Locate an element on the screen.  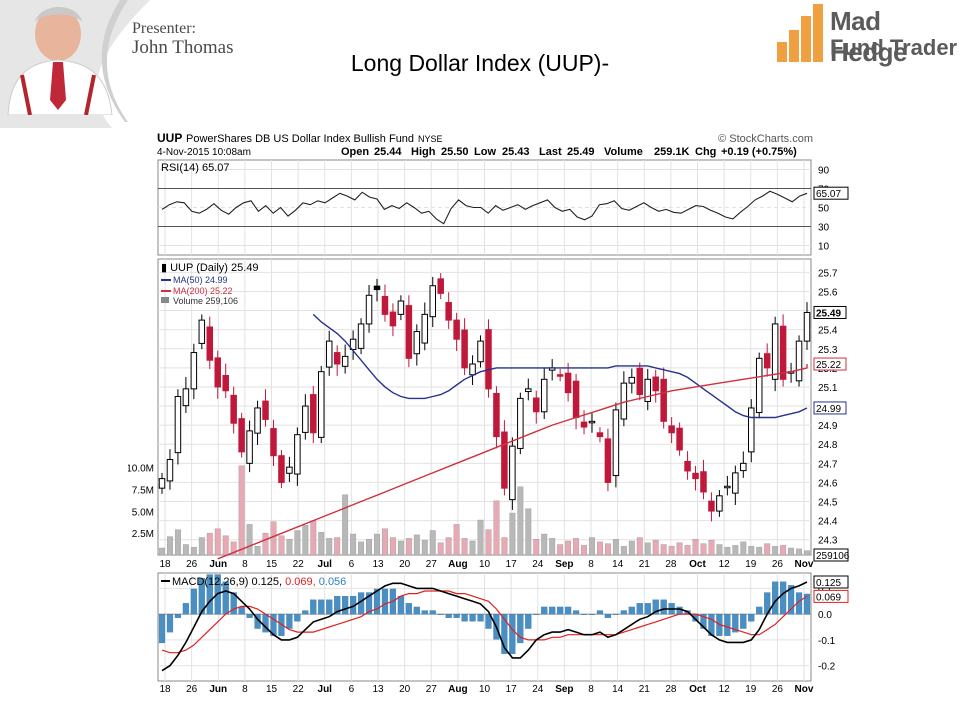
x-tick-label-bottom: 17 is located at coordinates (512, 689).